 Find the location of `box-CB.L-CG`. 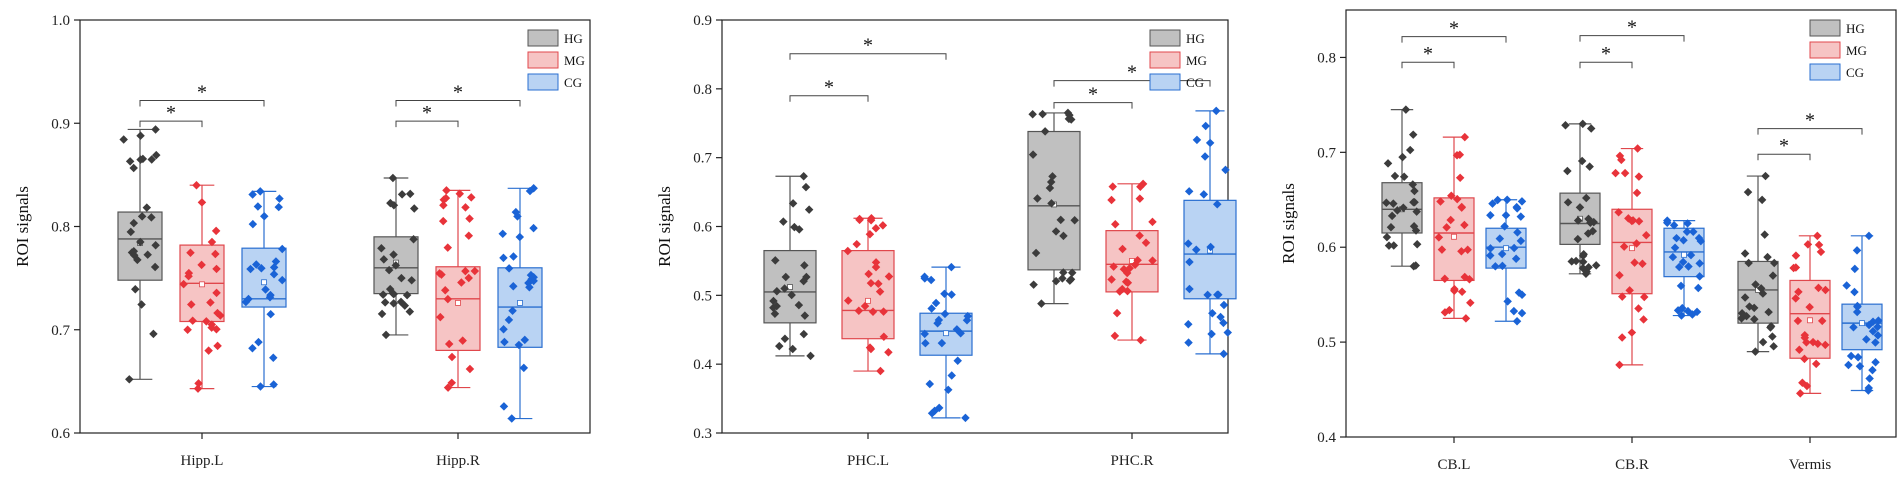

box-CB.L-CG is located at coordinates (1506, 260).